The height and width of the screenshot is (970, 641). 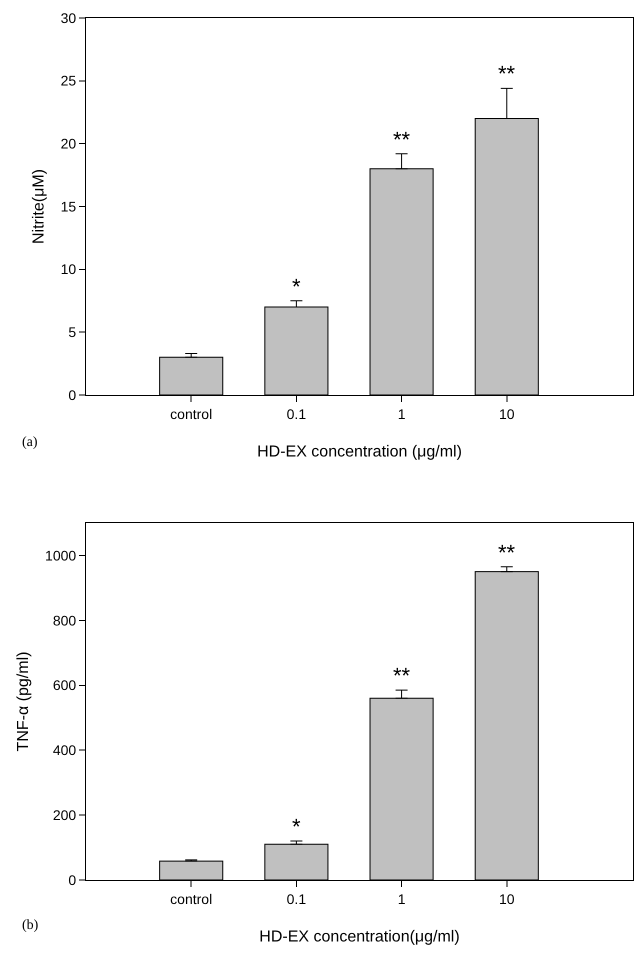 I want to click on x-axis-title: HD-EX concentration(μg/ml), so click(x=359, y=937).